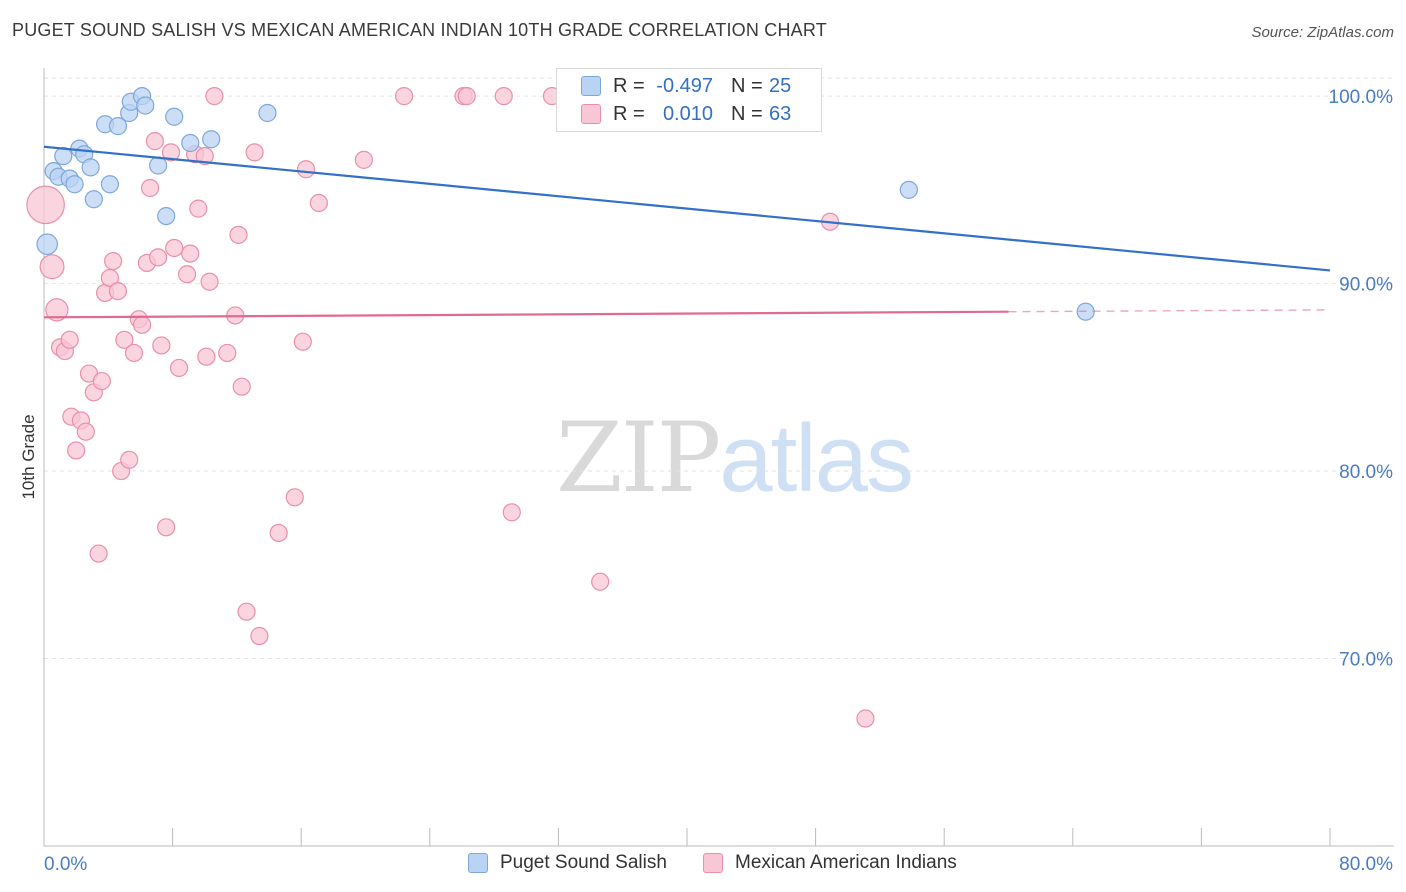 The height and width of the screenshot is (892, 1406). I want to click on watermark: ZIPatlas, so click(735, 458).